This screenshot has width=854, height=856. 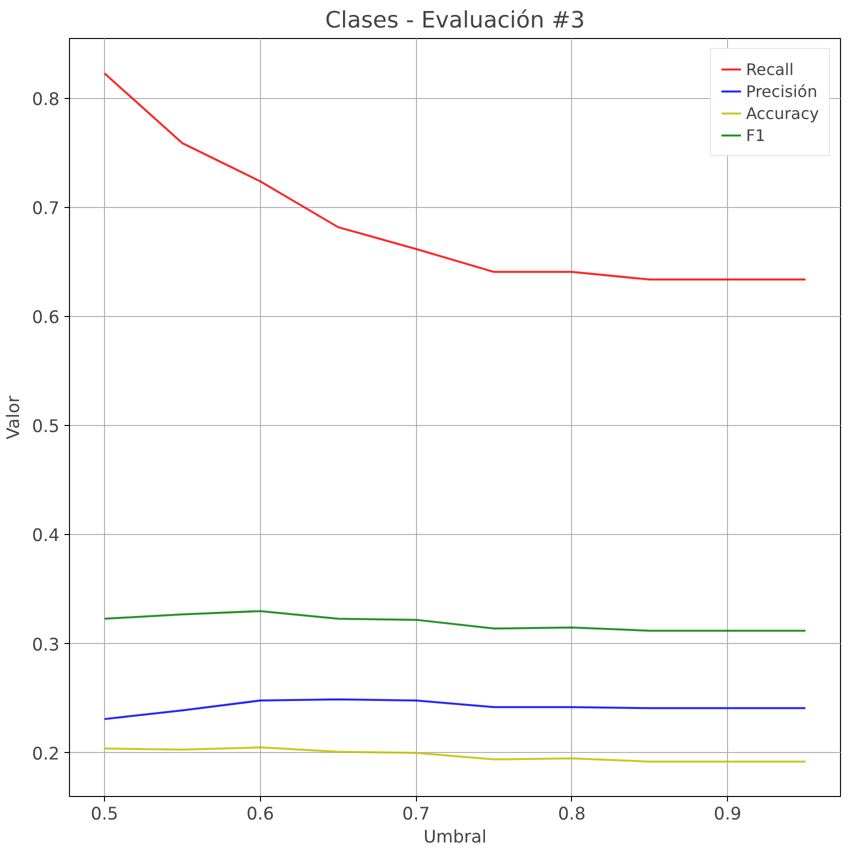 What do you see at coordinates (728, 814) in the screenshot?
I see `x-tick-label: 0.9` at bounding box center [728, 814].